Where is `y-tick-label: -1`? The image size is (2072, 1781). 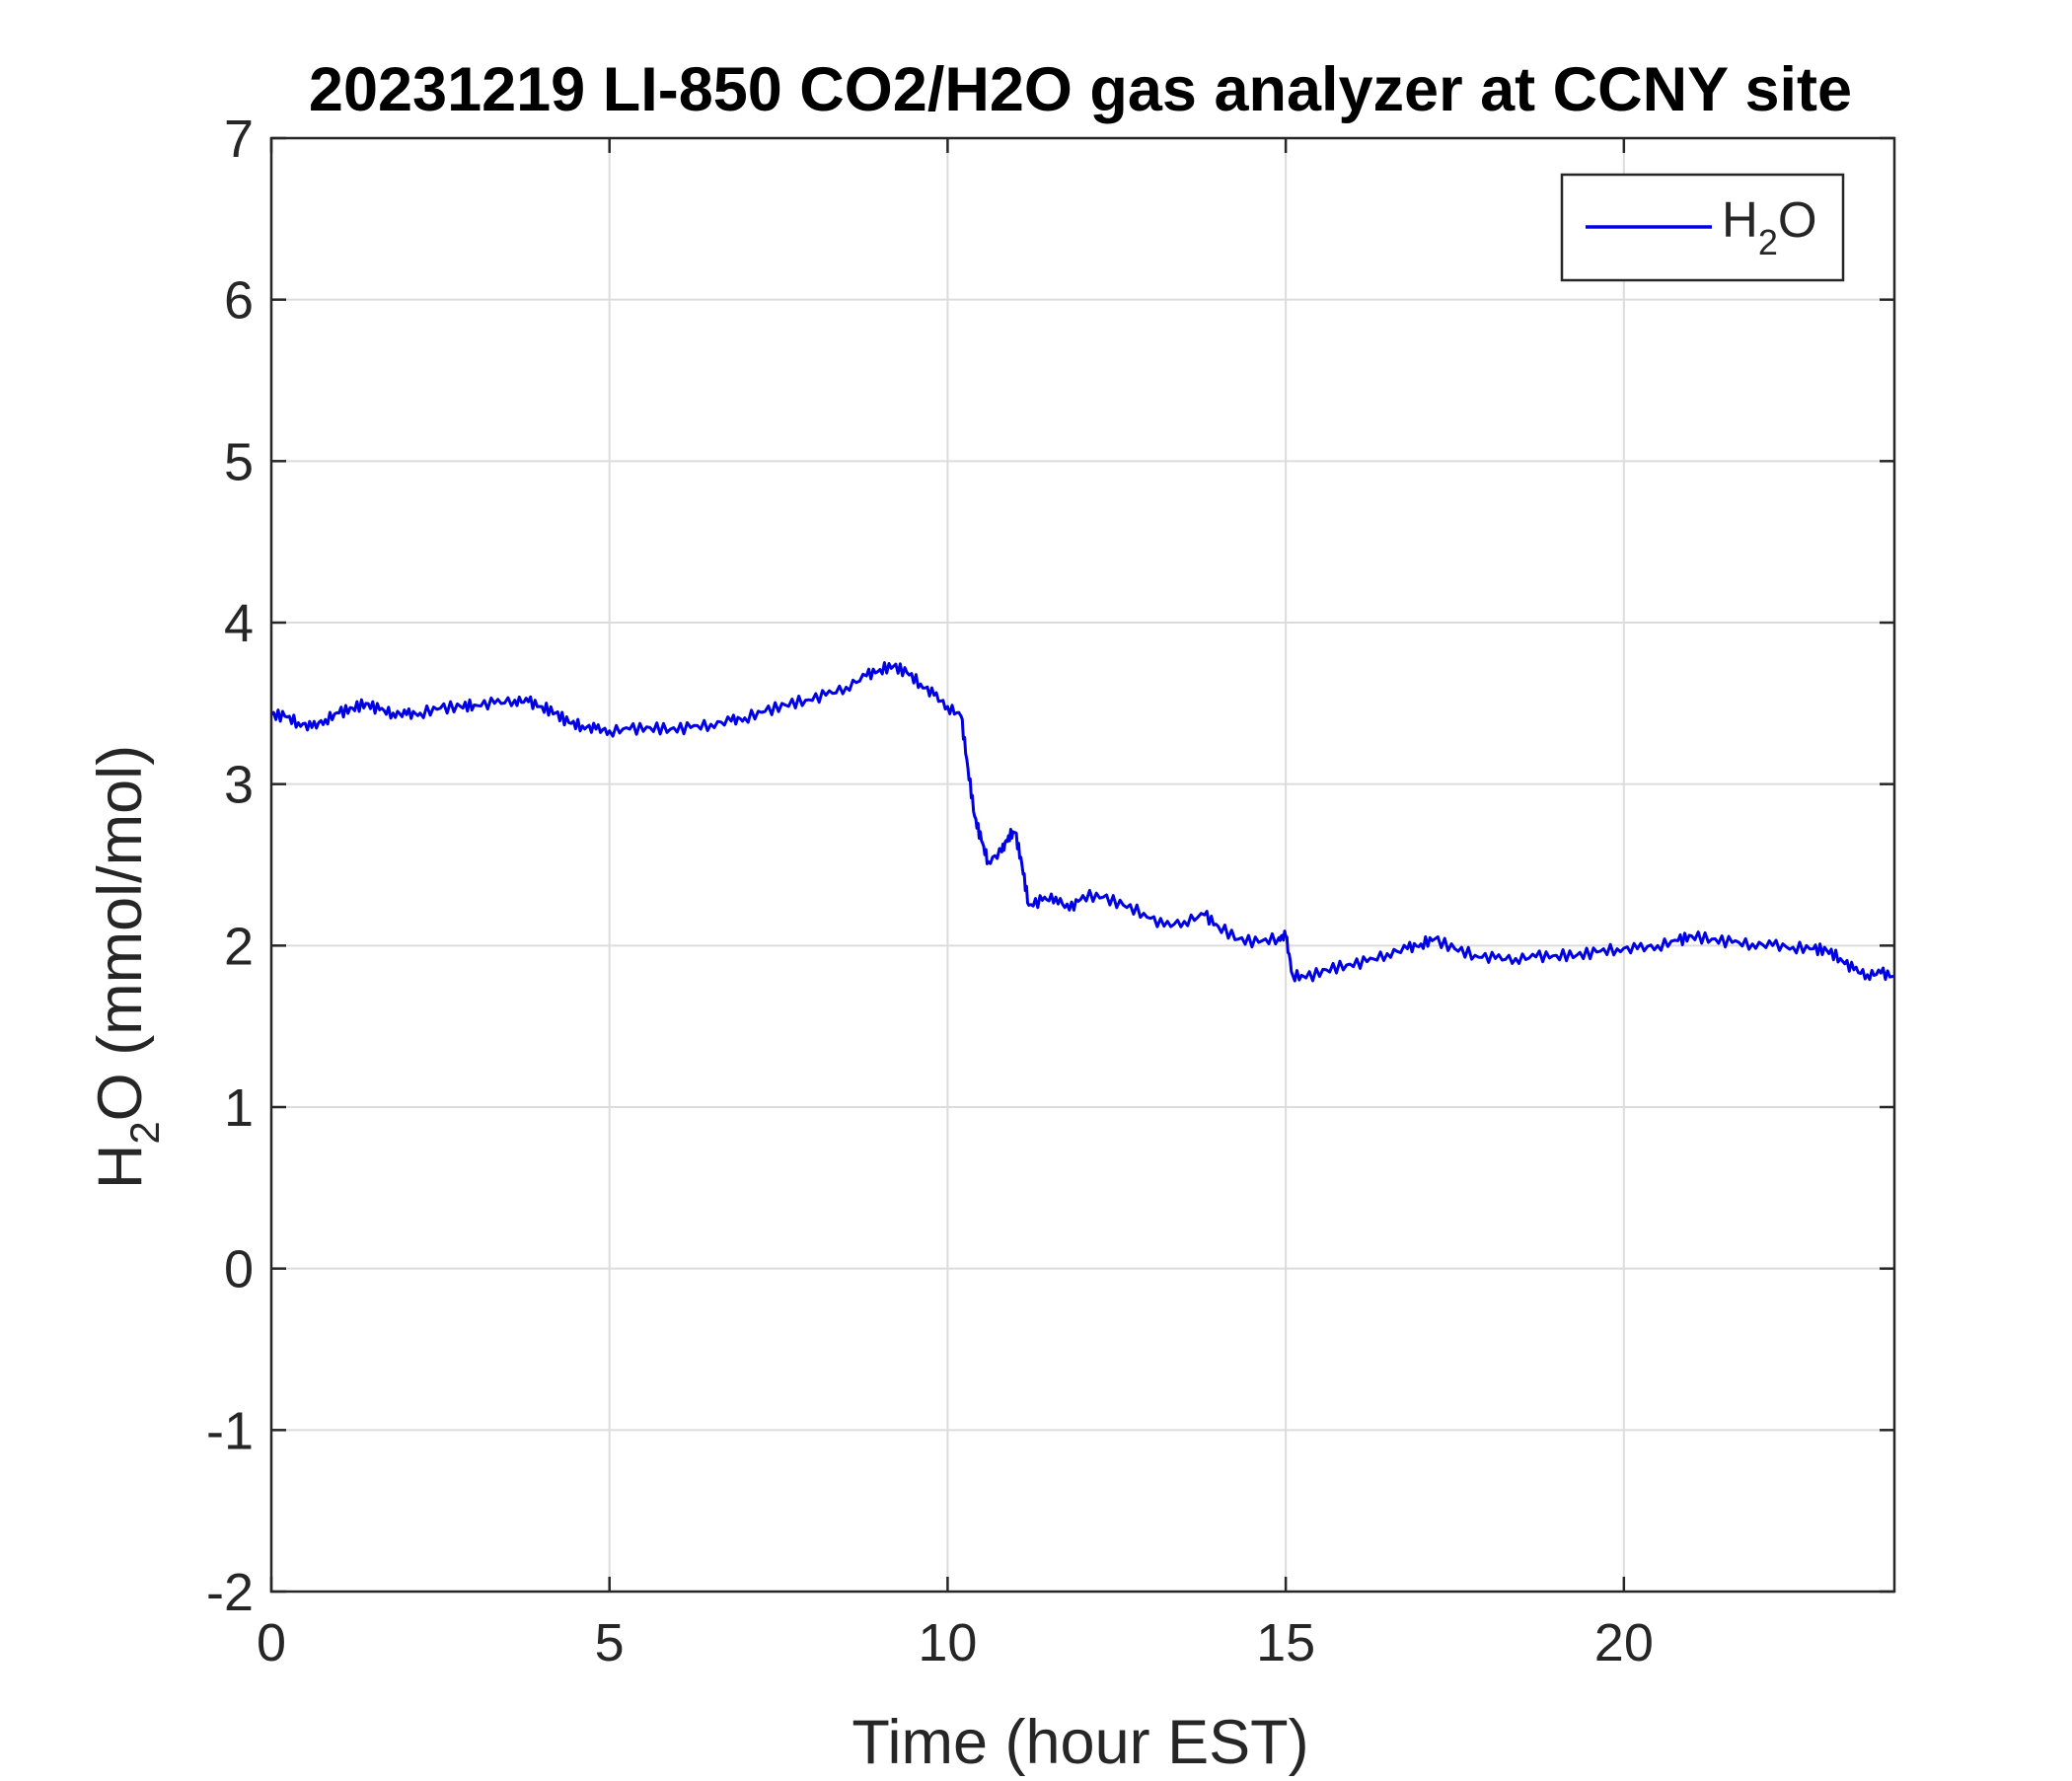 y-tick-label: -1 is located at coordinates (230, 1430).